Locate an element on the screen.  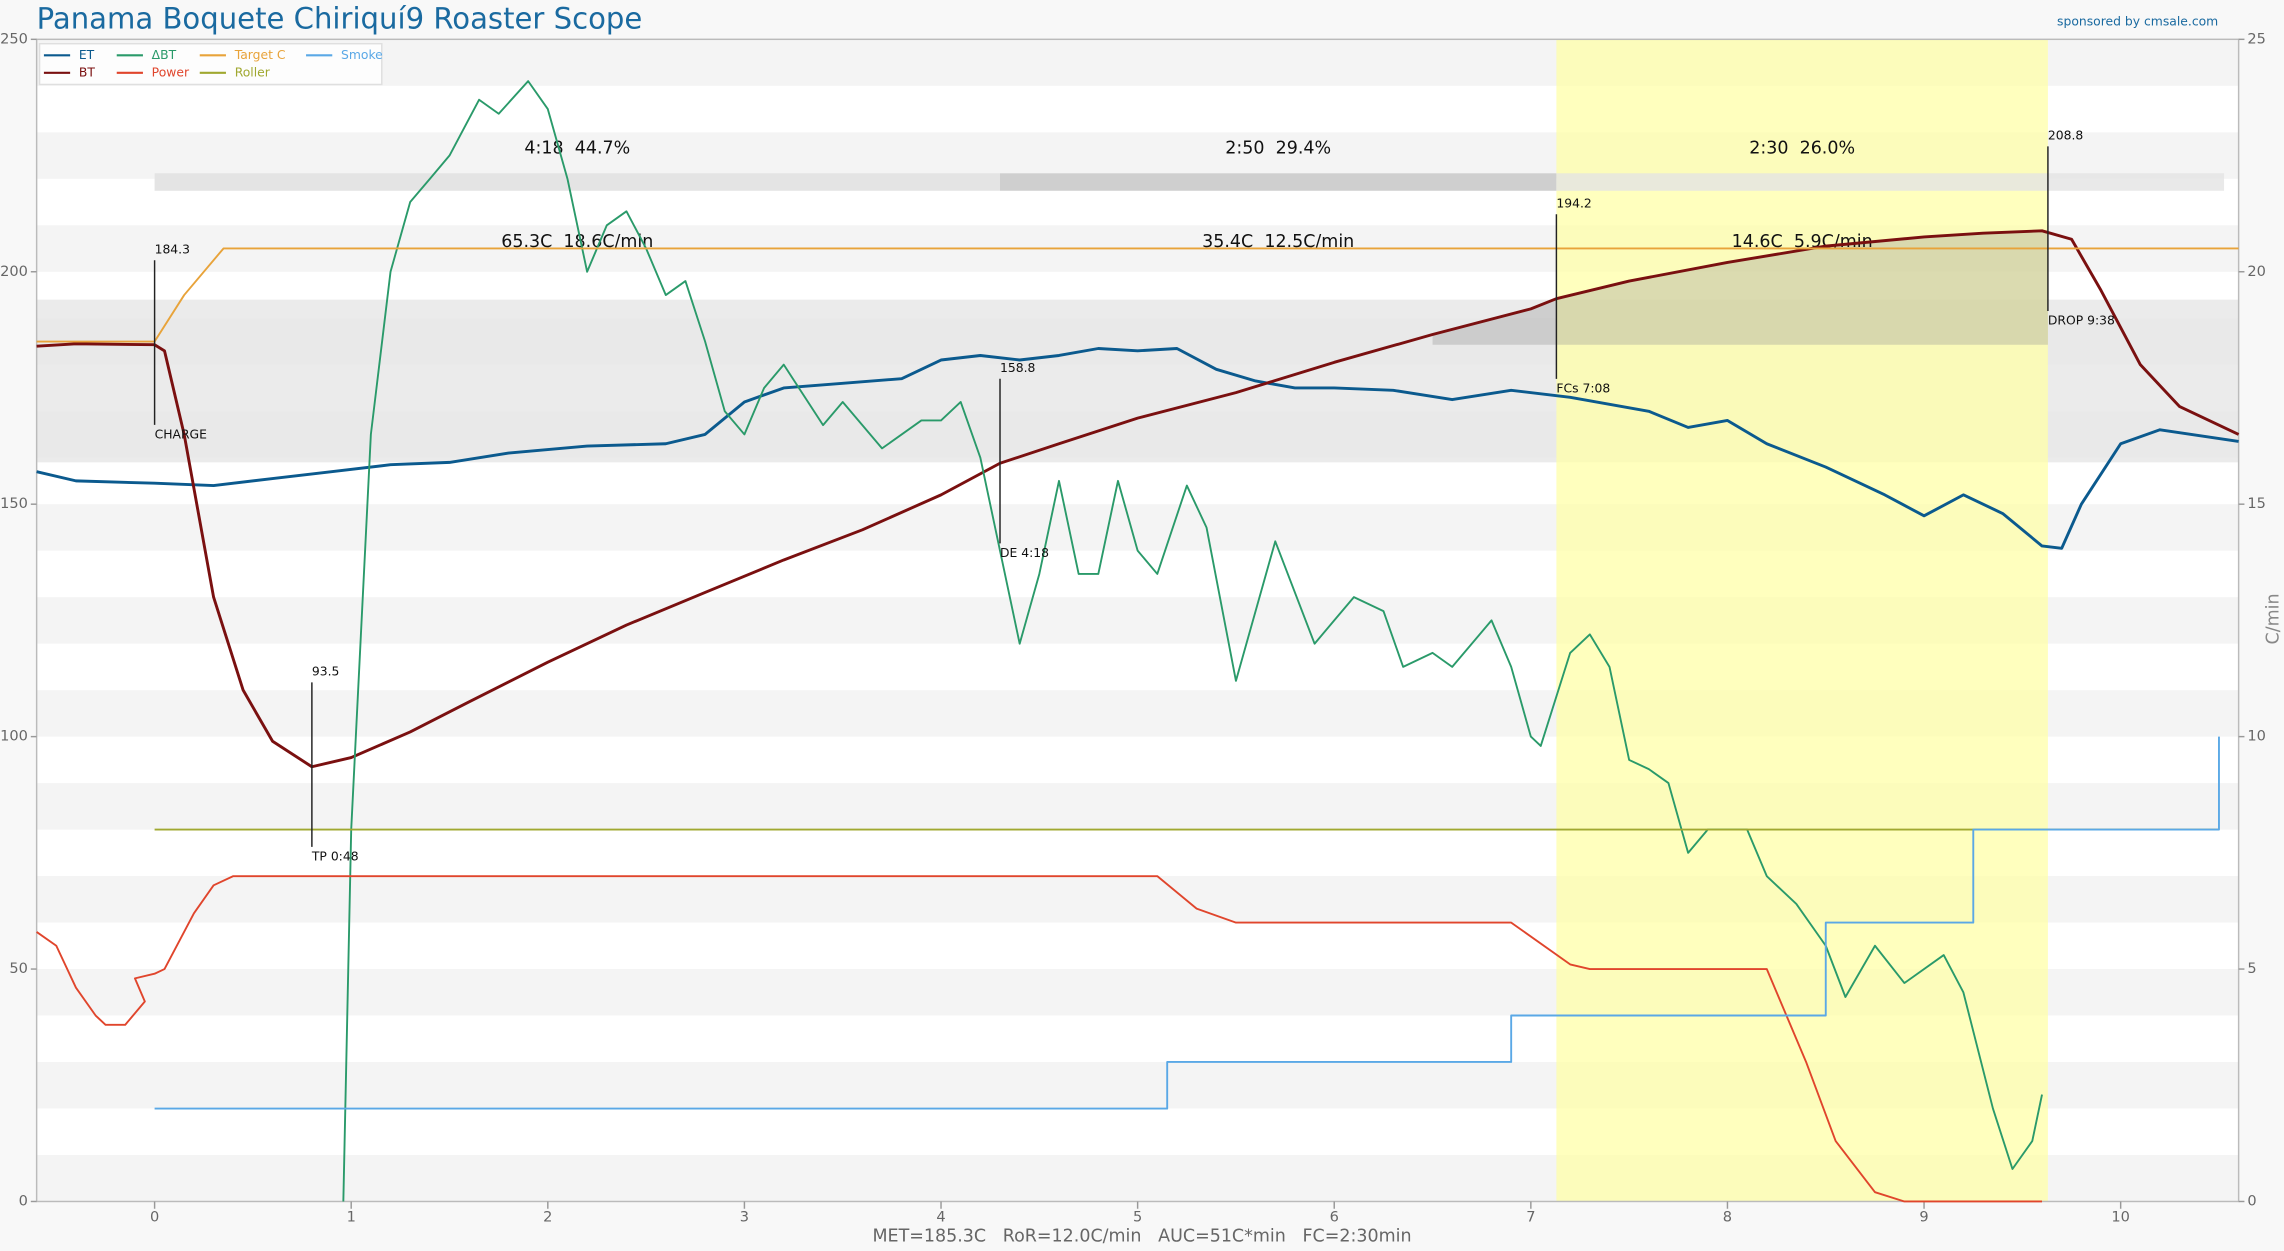
x-tick-label: 7 is located at coordinates (1530, 1217).